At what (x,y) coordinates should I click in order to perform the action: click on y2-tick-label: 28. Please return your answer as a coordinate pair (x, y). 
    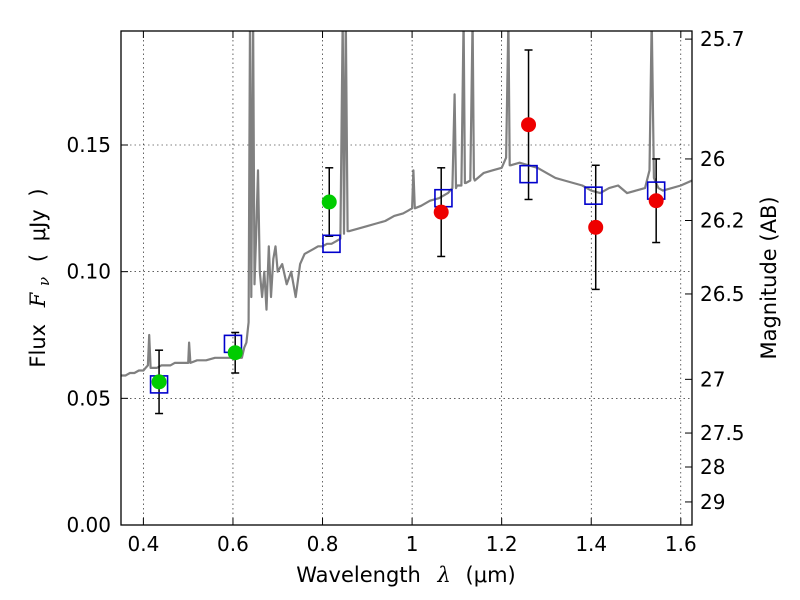
    Looking at the image, I should click on (712, 467).